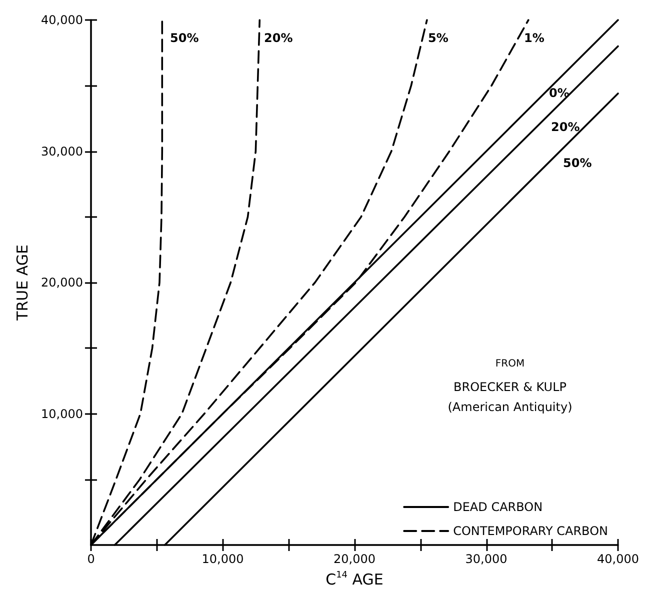 Image resolution: width=645 pixels, height=592 pixels. What do you see at coordinates (510, 407) in the screenshot?
I see `annotation: (American Antiquity)` at bounding box center [510, 407].